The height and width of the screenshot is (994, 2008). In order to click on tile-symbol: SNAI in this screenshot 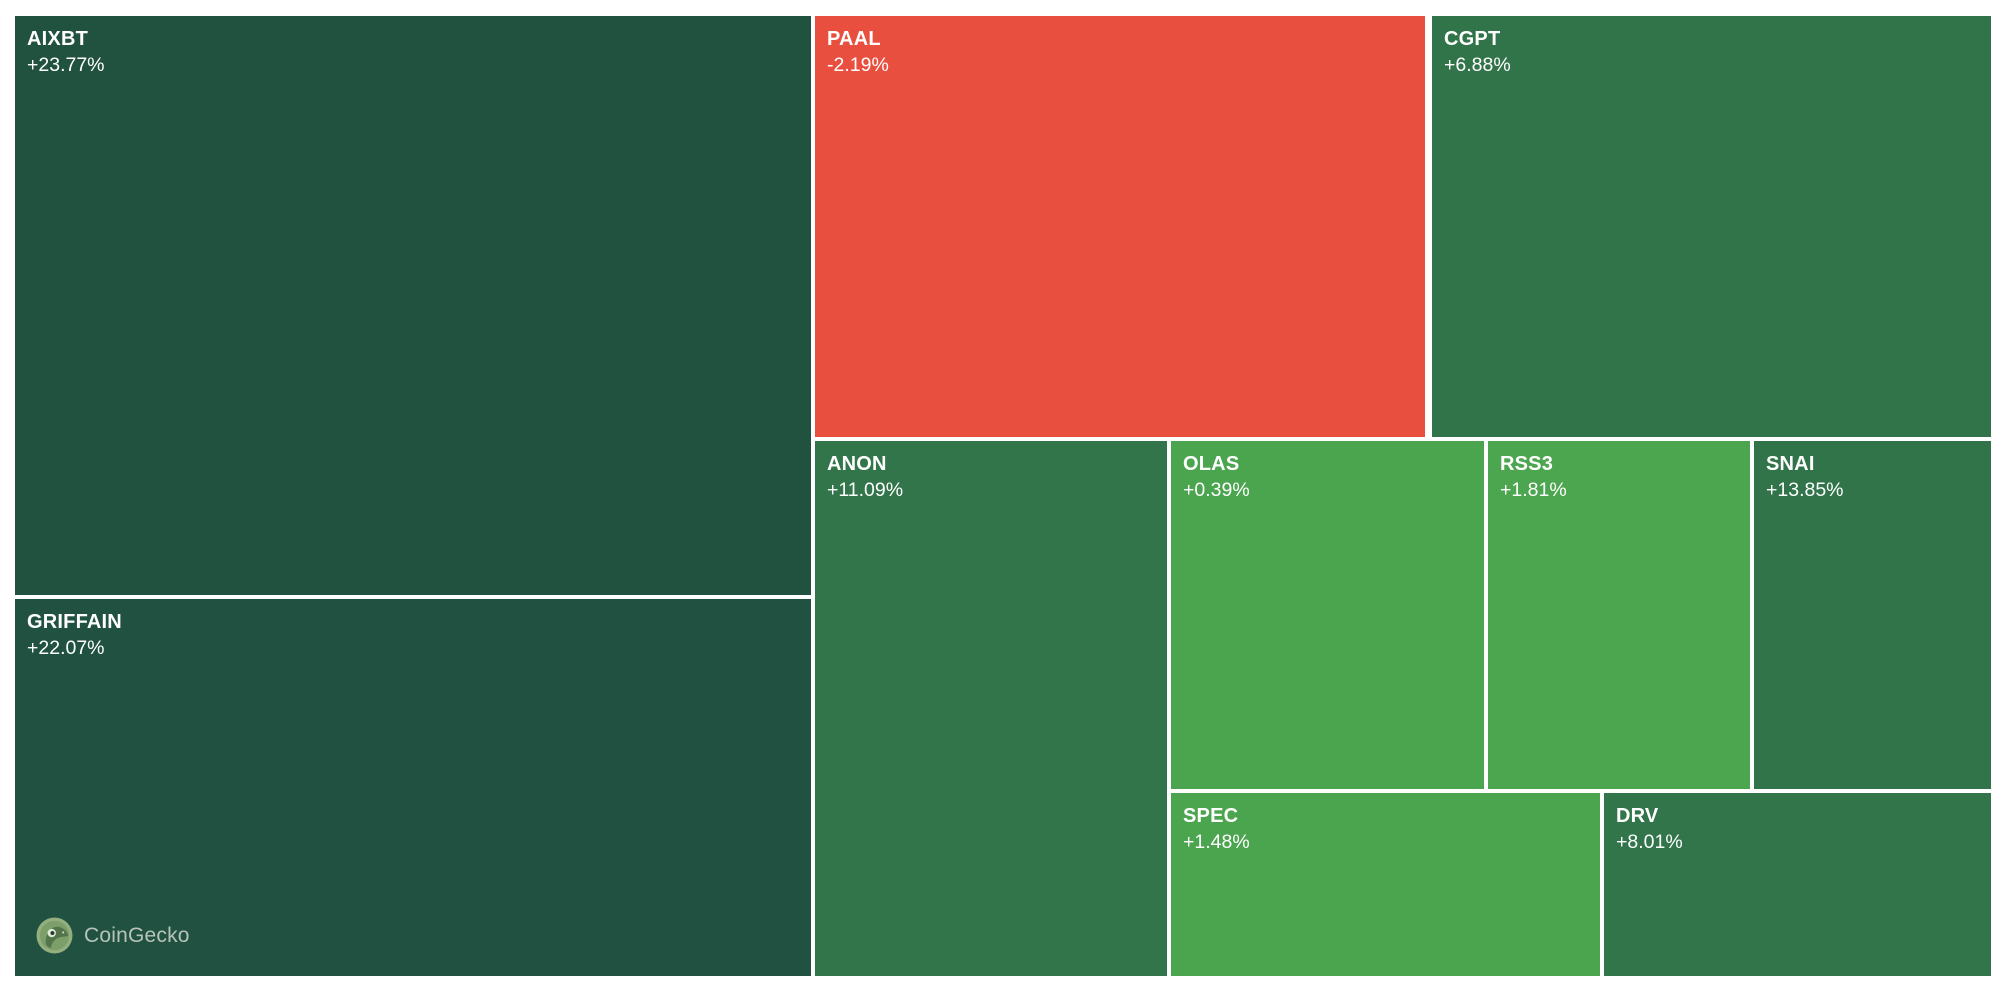, I will do `click(1790, 464)`.